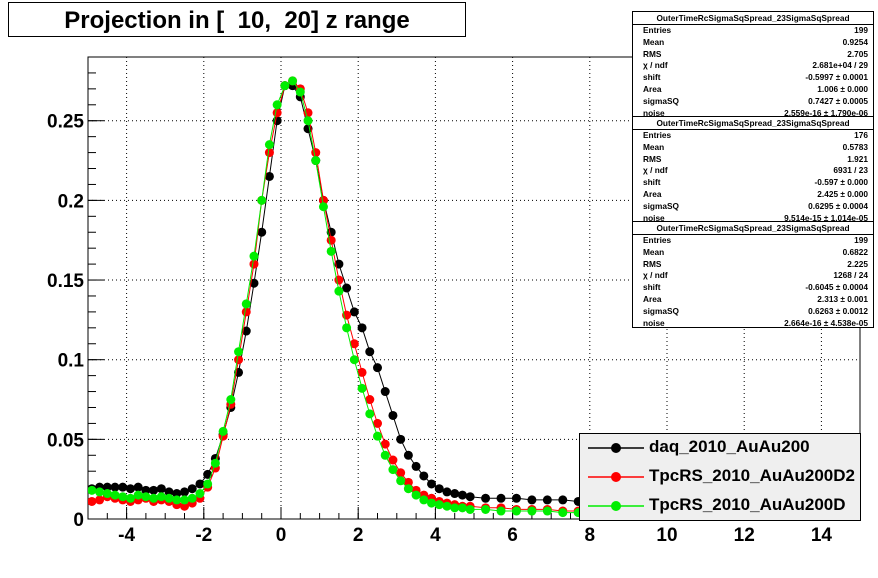 Image resolution: width=878 pixels, height=578 pixels. What do you see at coordinates (755, 158) in the screenshot?
I see `stats-row: RMS 1.921` at bounding box center [755, 158].